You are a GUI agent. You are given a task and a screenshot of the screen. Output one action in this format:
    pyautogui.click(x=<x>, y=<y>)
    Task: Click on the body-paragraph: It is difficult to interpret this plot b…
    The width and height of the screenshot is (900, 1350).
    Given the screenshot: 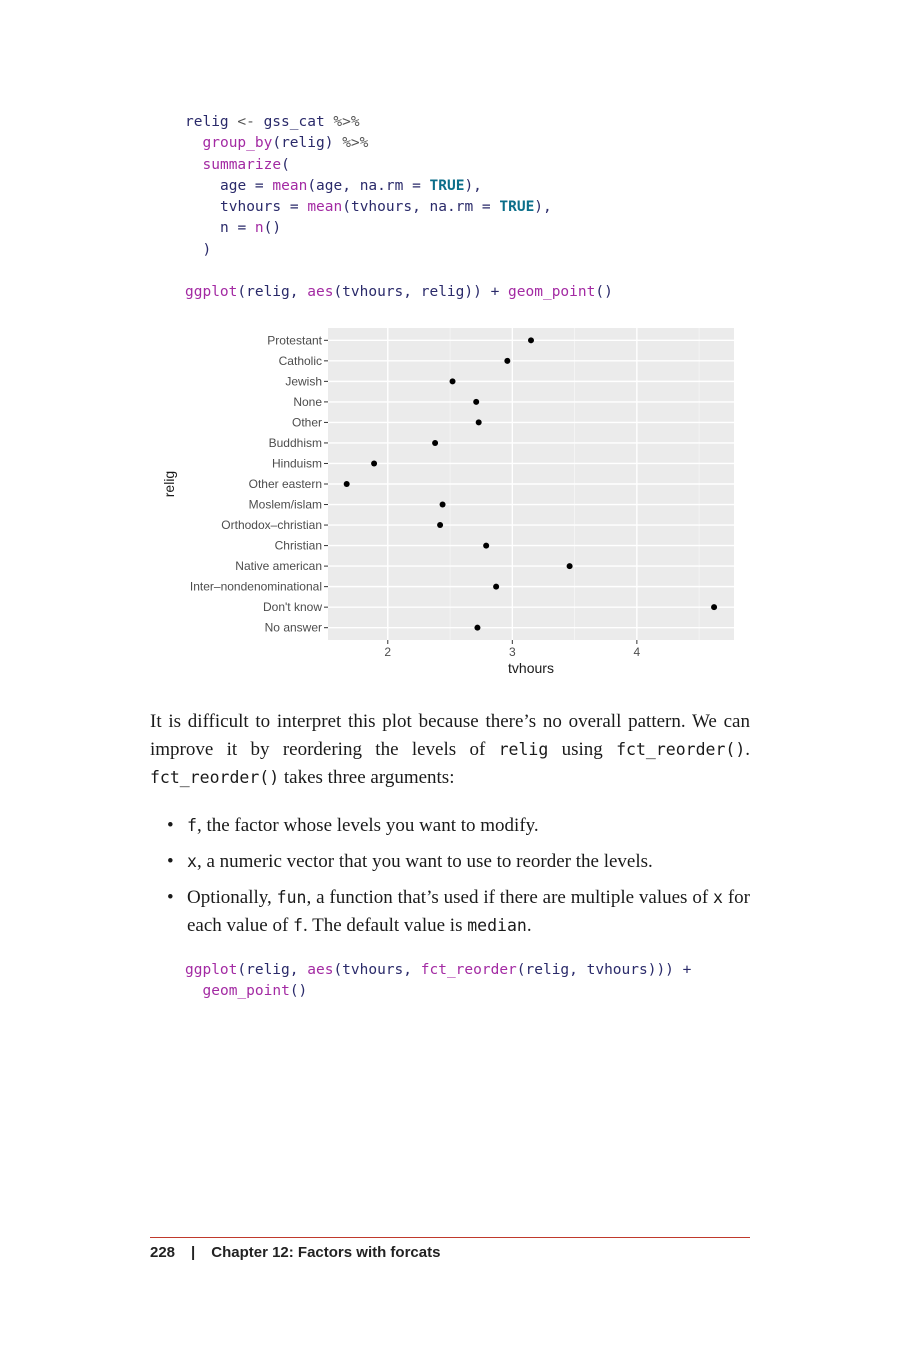 What is the action you would take?
    pyautogui.click(x=450, y=749)
    